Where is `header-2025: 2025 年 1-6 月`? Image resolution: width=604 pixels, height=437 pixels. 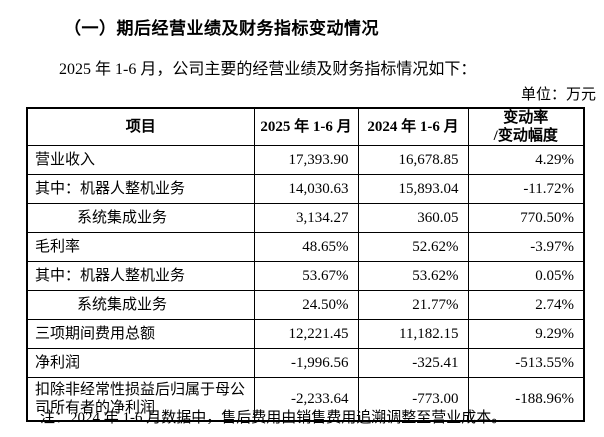 header-2025: 2025 年 1-6 月 is located at coordinates (306, 126).